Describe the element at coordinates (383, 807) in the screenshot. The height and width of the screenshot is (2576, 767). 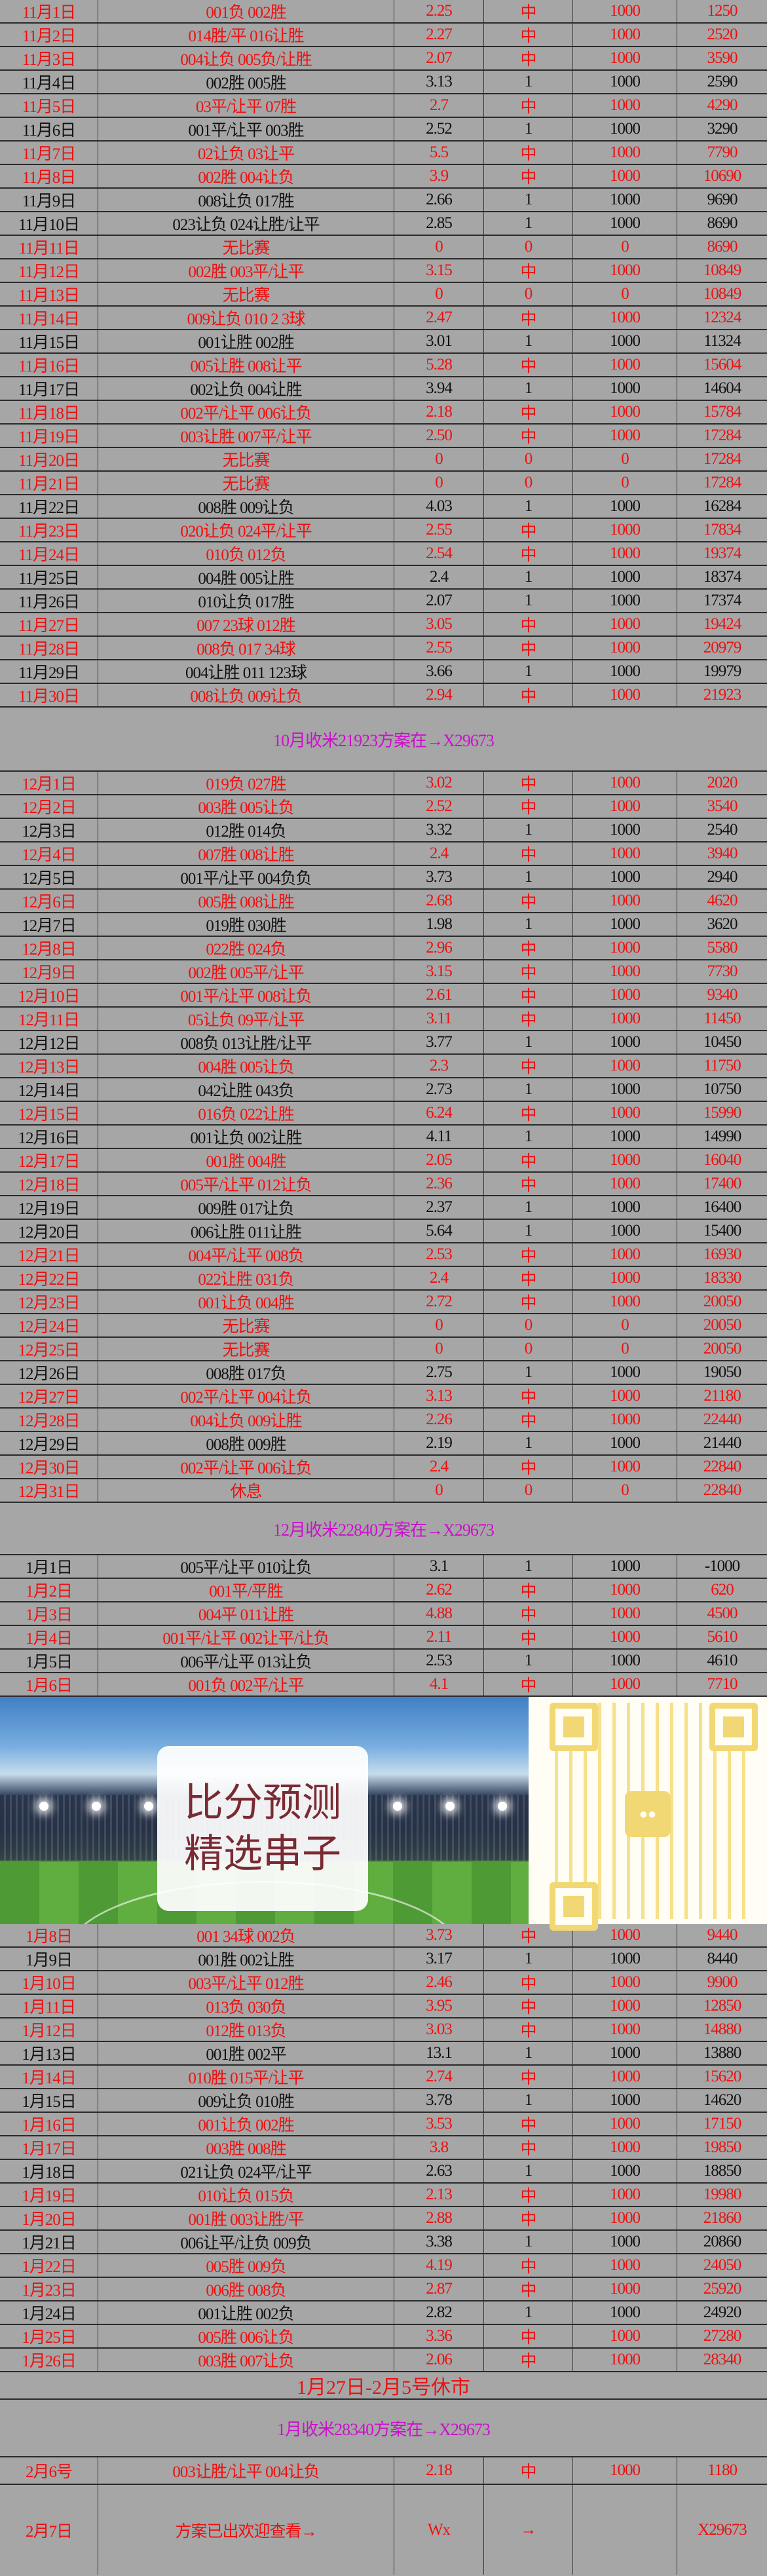
I see `table-row: 12月2日 003胜 005让负 2.52 中 1000 3540` at that location.